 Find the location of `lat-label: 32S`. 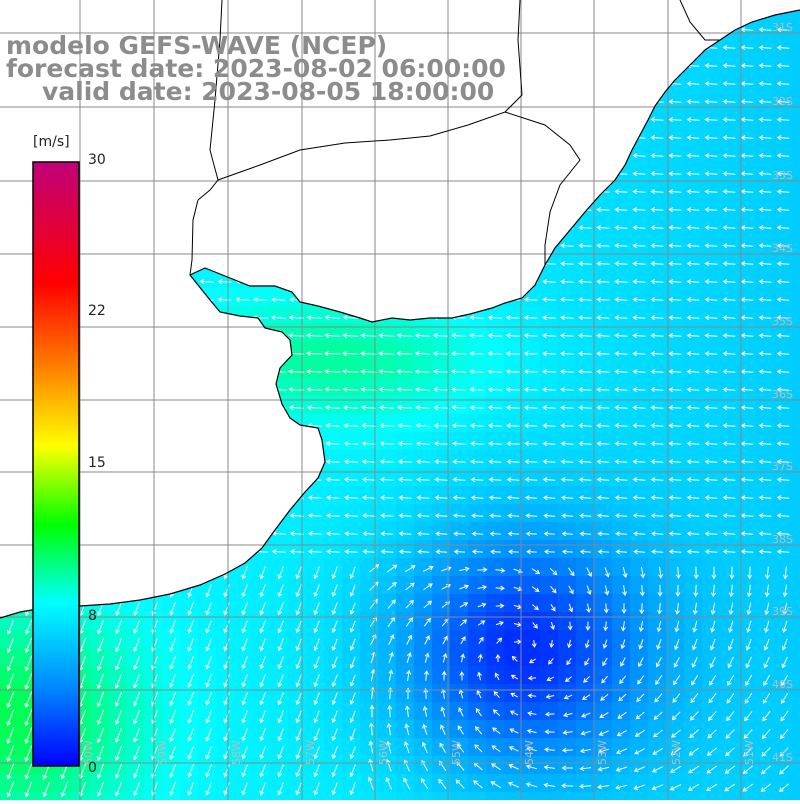

lat-label: 32S is located at coordinates (782, 101).